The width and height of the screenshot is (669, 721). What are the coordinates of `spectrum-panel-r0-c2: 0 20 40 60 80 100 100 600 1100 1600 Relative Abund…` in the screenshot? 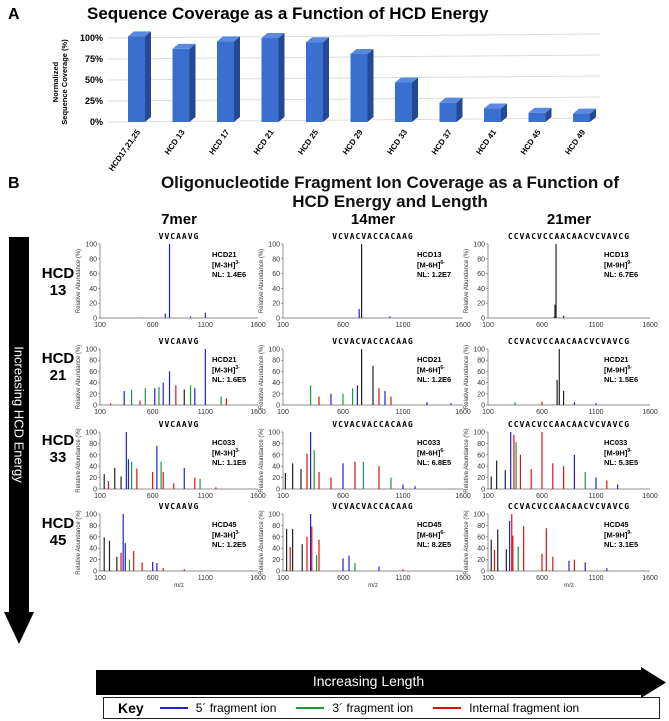 It's located at (561, 286).